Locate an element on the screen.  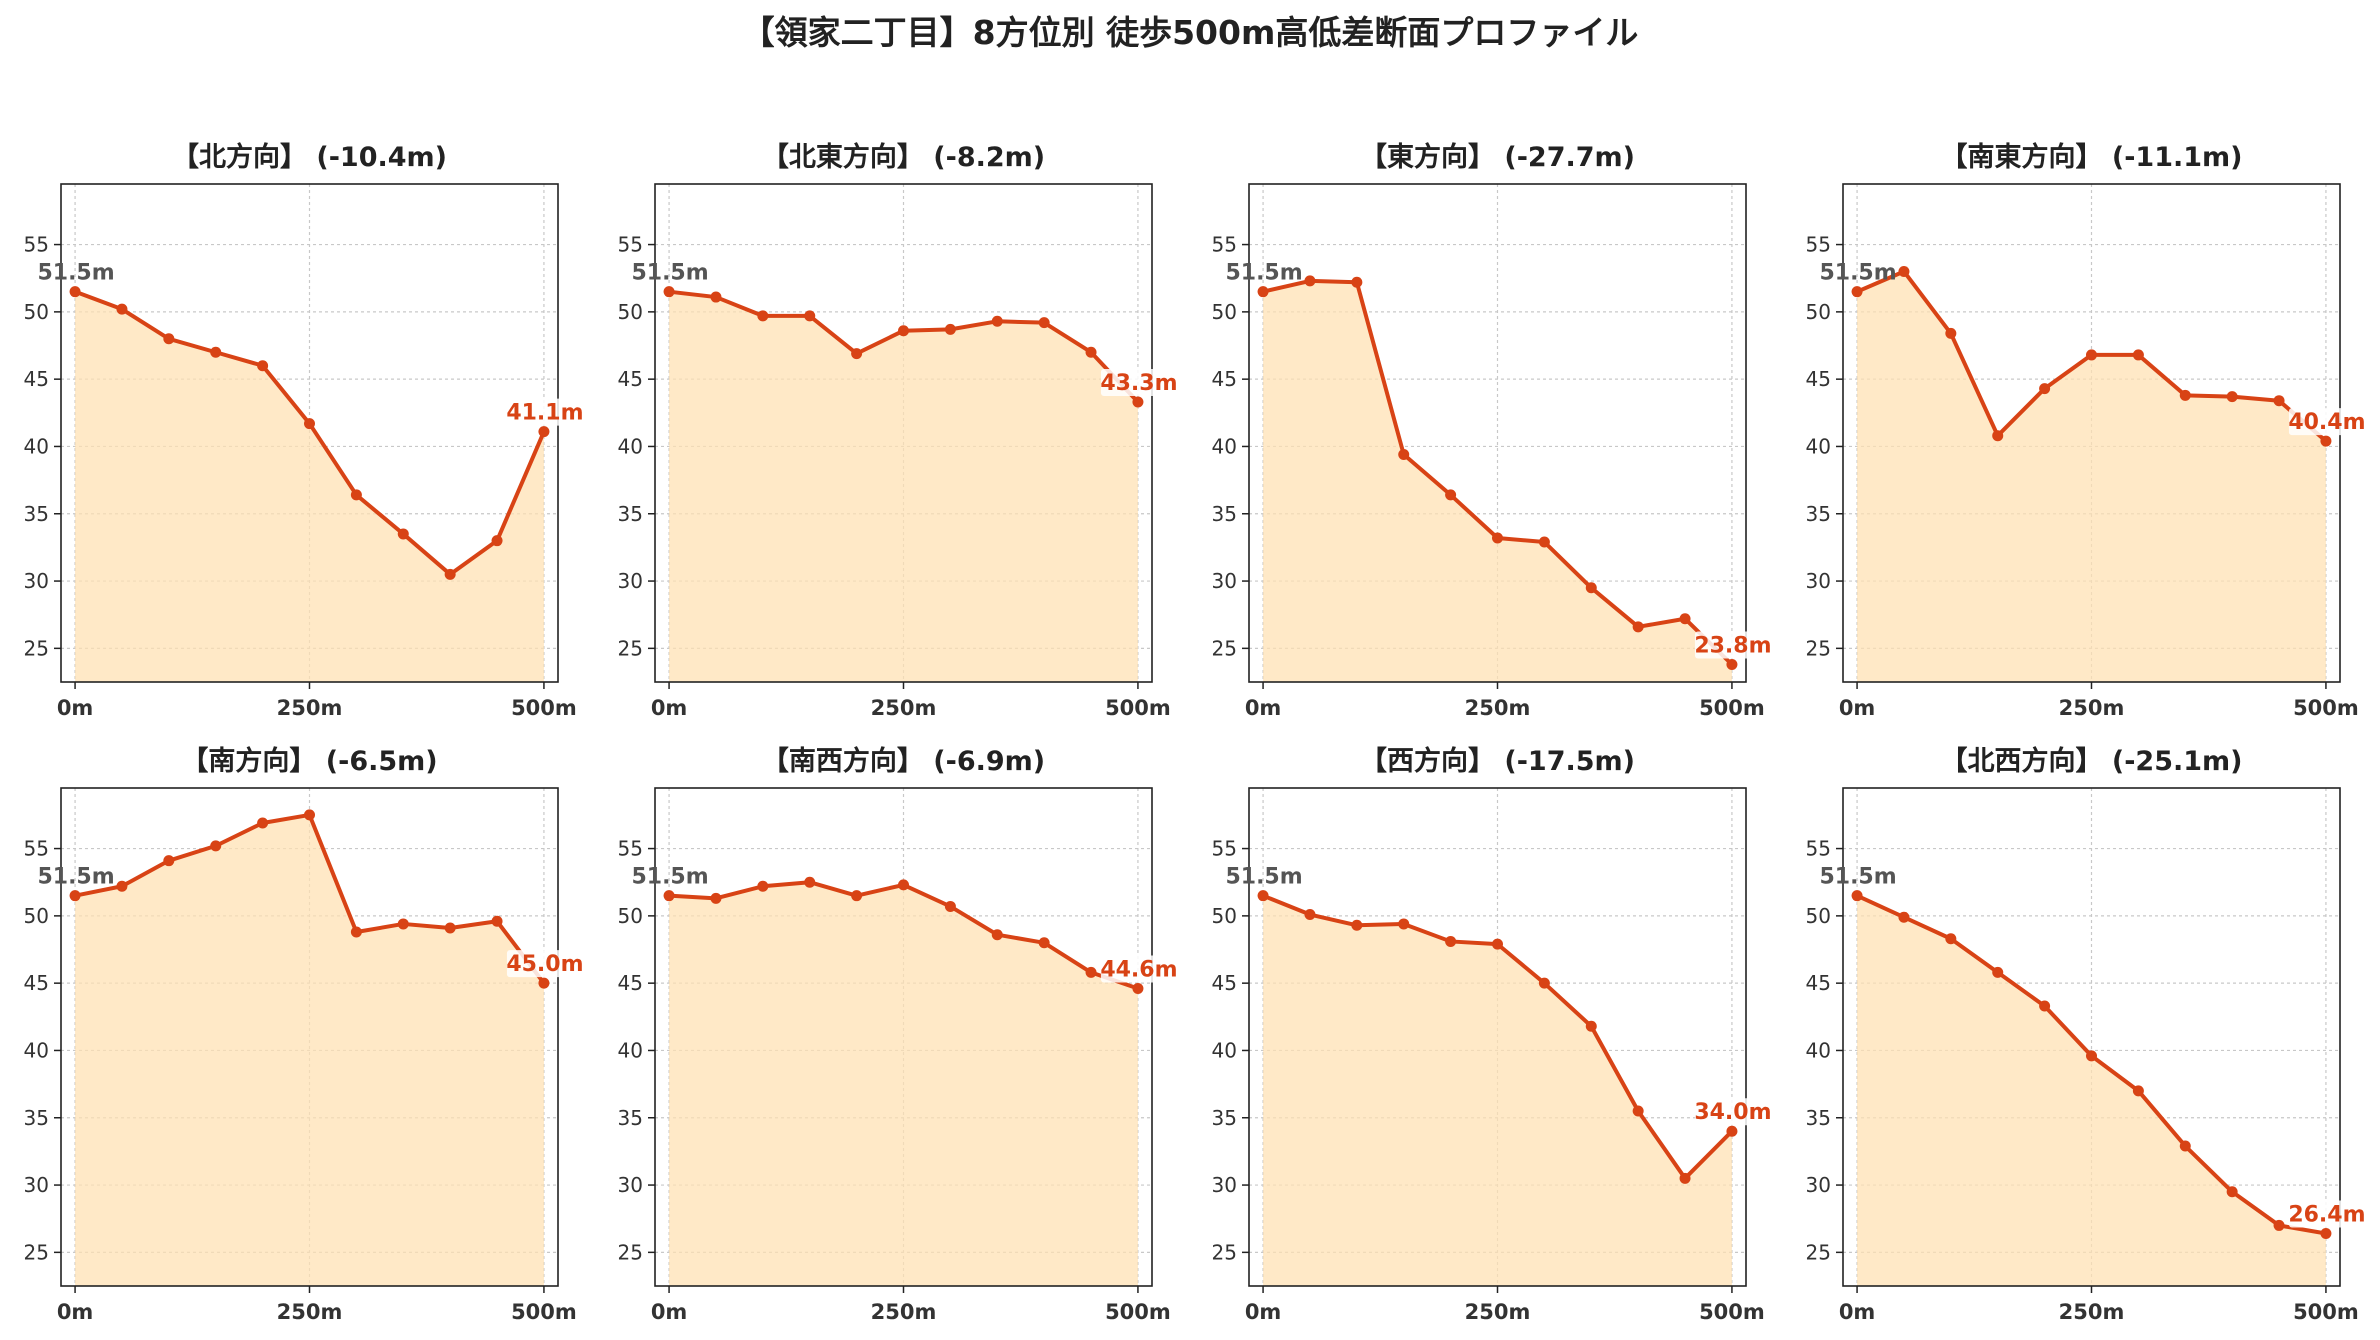
subplot-title: 【南方向】 (-6.5m) is located at coordinates (309, 761).